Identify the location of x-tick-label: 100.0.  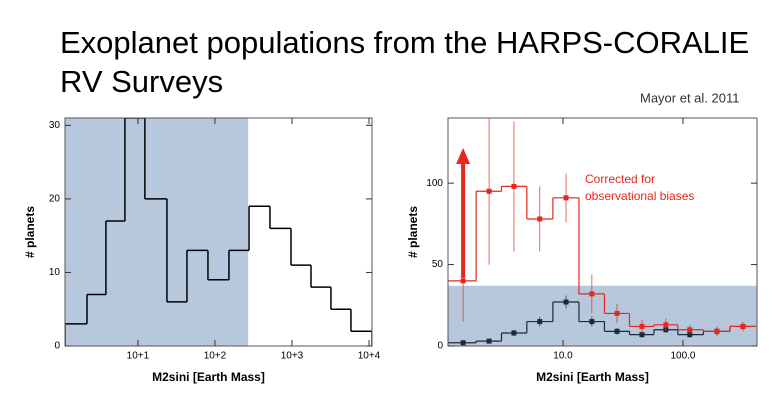
(682, 356).